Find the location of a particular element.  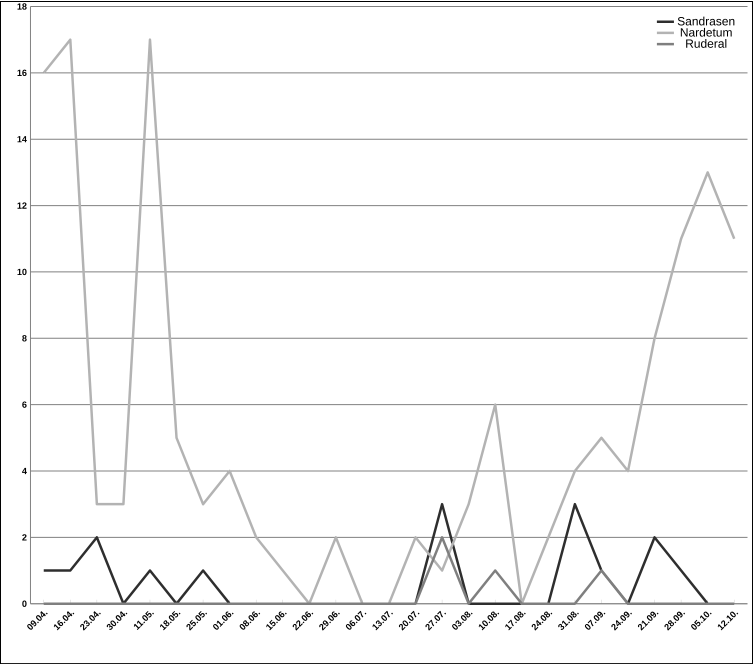

y-tick-label: 8 is located at coordinates (24, 338).